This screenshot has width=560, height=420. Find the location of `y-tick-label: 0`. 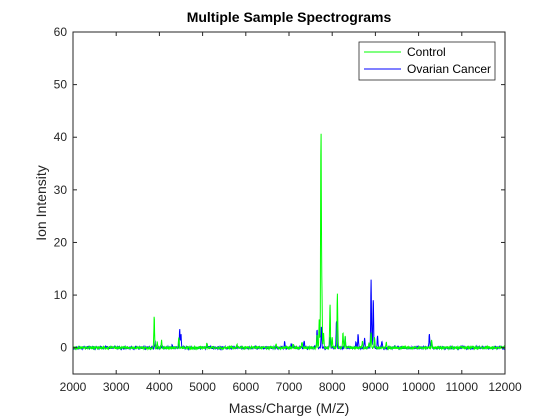

y-tick-label: 0 is located at coordinates (63, 348).